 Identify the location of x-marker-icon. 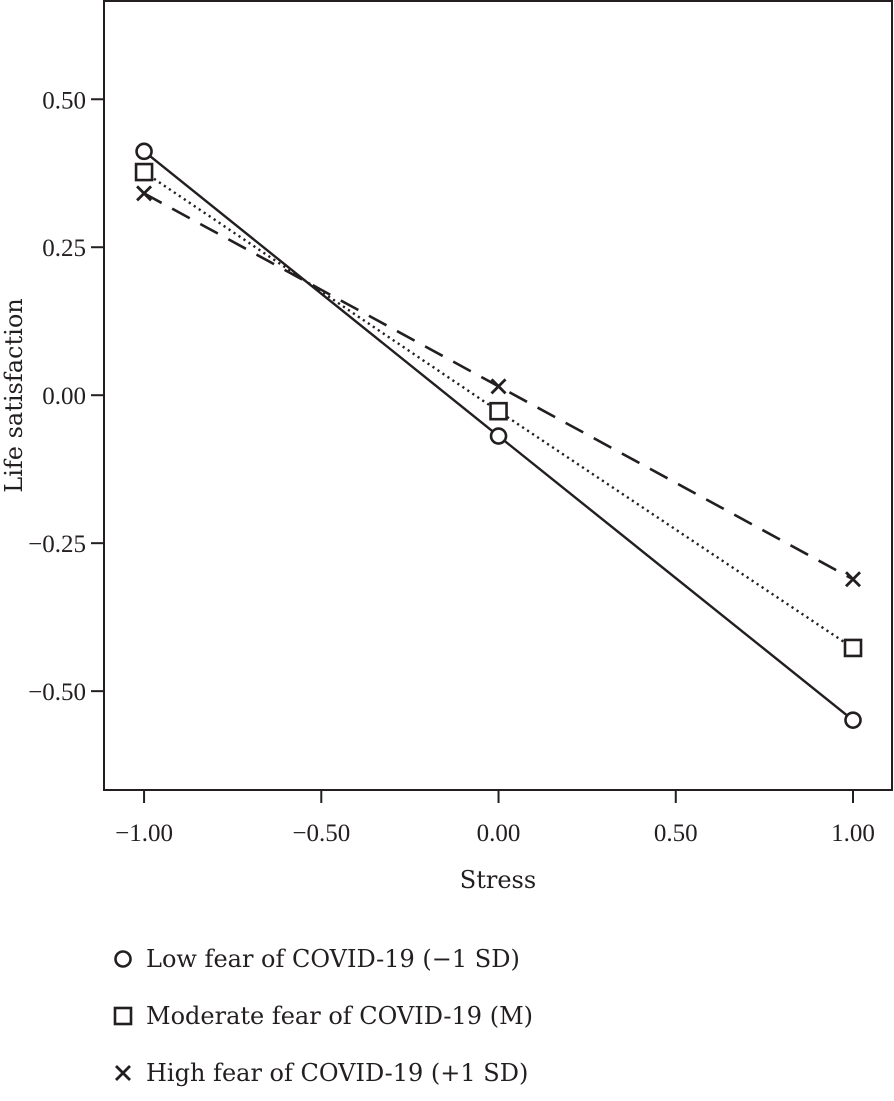
(123, 1072).